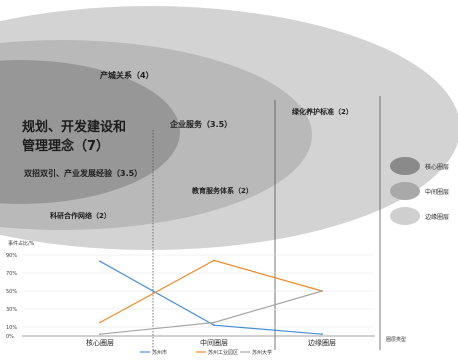 The image size is (458, 360). What do you see at coordinates (83, 173) in the screenshot?
I see `ring-label-shuangzhao: 双招双引、产业发展经验（3.5）` at bounding box center [83, 173].